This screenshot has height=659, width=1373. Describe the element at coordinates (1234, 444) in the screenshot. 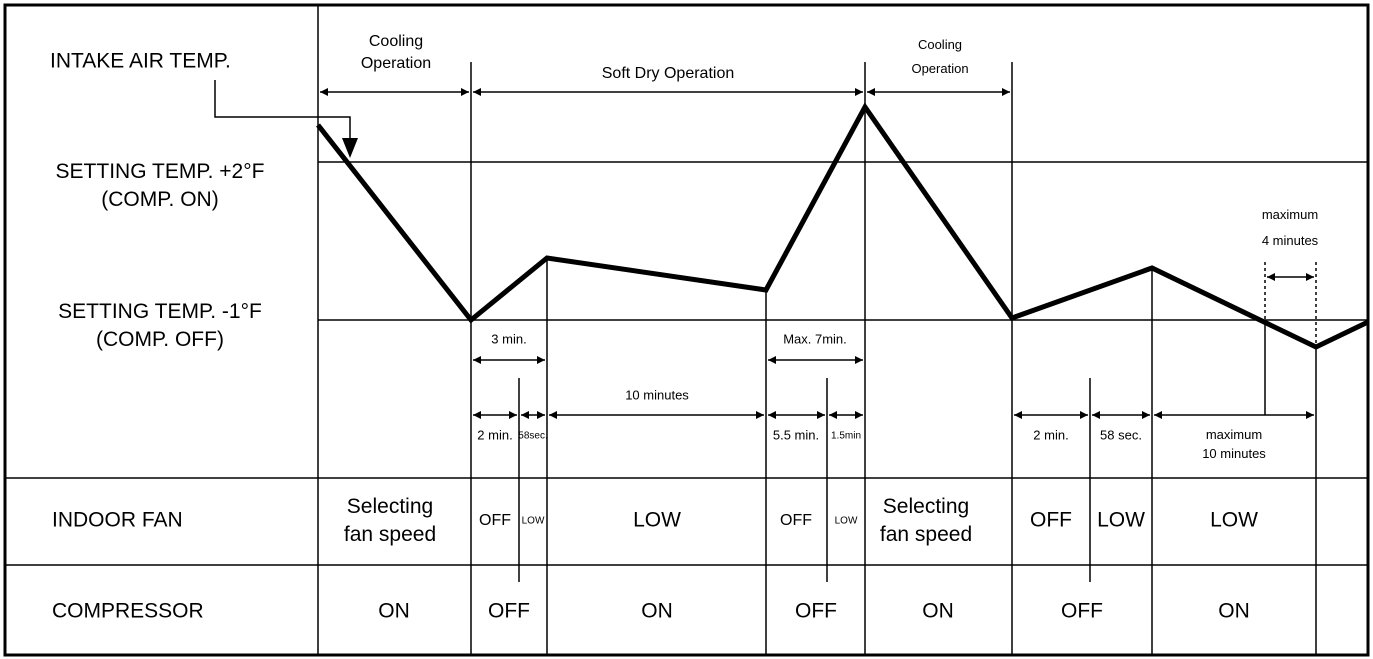

I see `timing-label: maximum 10 minutes` at that location.